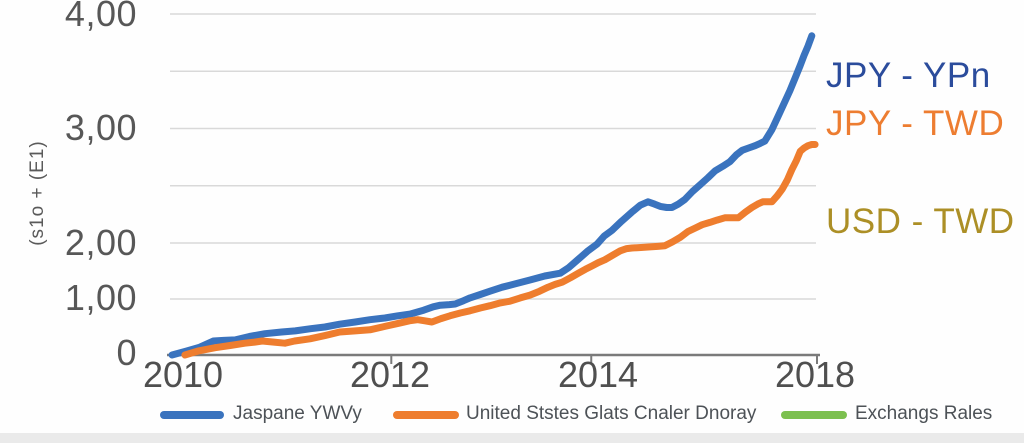  Describe the element at coordinates (126, 352) in the screenshot. I see `y-tick-label-0: 0` at that location.